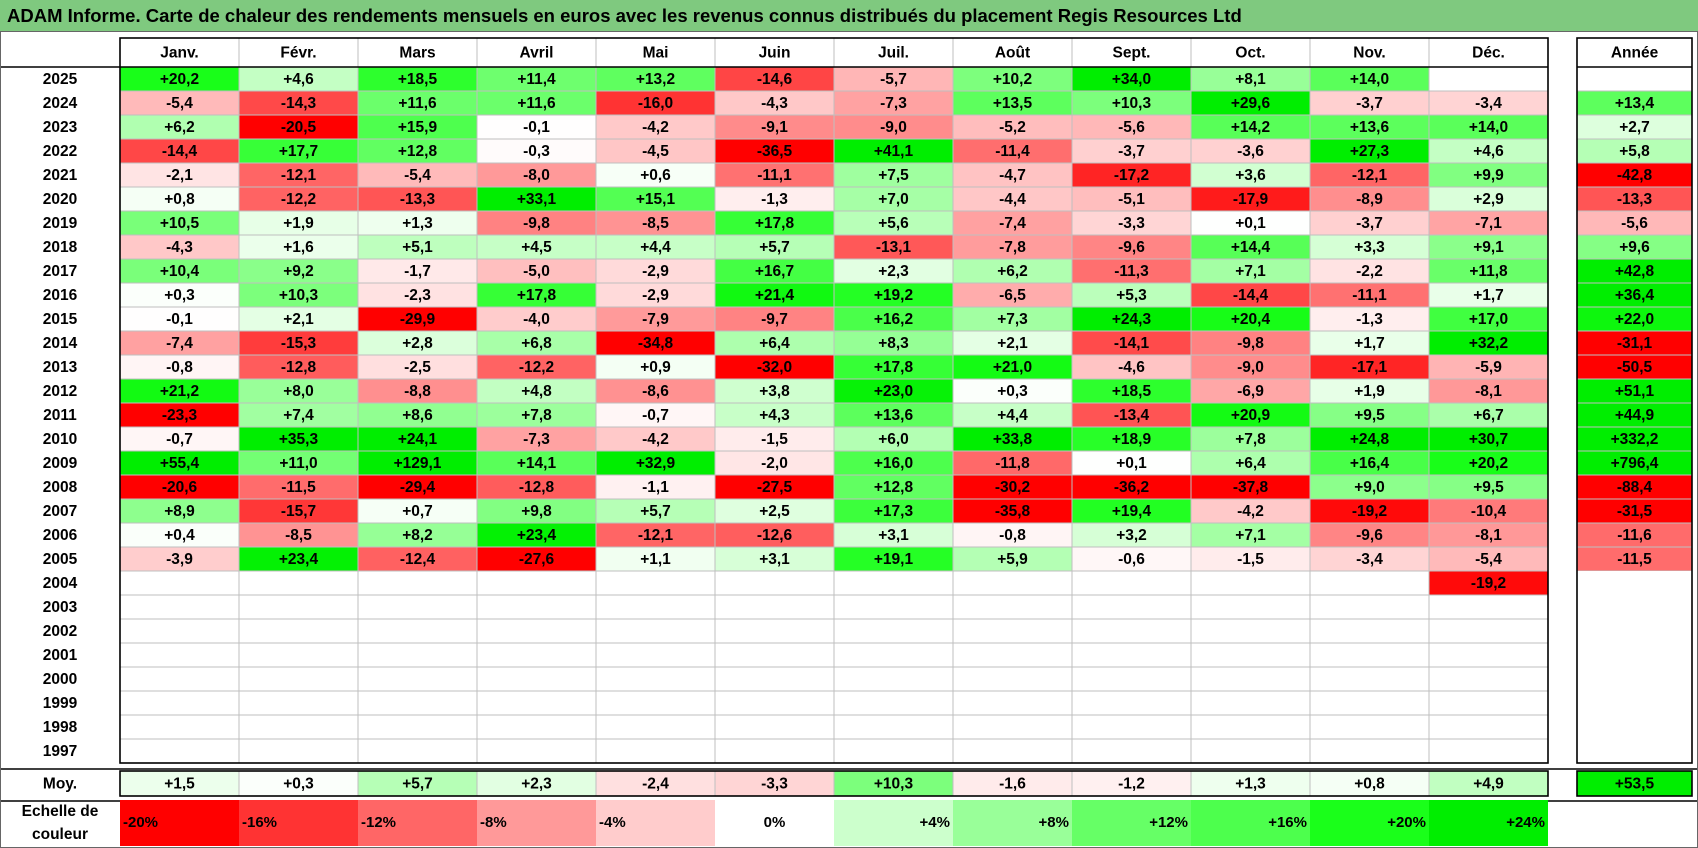 Image resolution: width=1698 pixels, height=848 pixels. I want to click on year-label: 2025, so click(60, 79).